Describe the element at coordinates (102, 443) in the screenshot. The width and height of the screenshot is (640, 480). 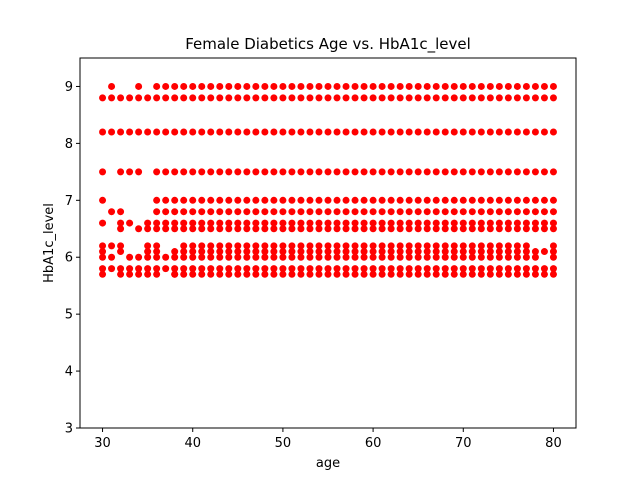
I see `x-tick-label: 30` at that location.